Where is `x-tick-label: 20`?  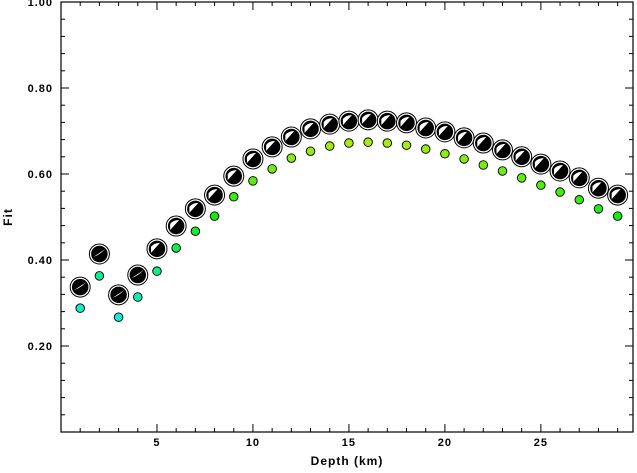 x-tick-label: 20 is located at coordinates (445, 443).